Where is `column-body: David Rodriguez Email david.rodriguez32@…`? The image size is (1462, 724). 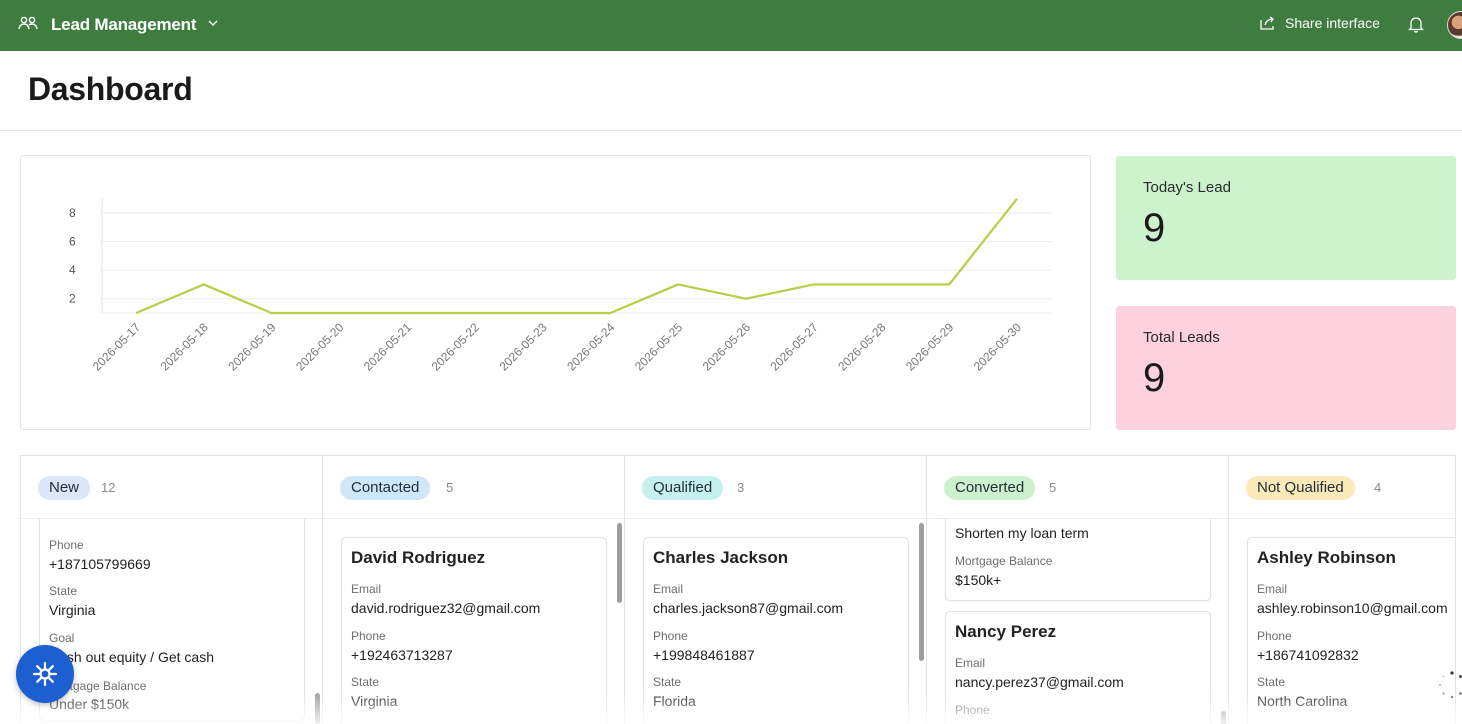
column-body: David Rodriguez Email david.rodriguez32@… is located at coordinates (473, 621).